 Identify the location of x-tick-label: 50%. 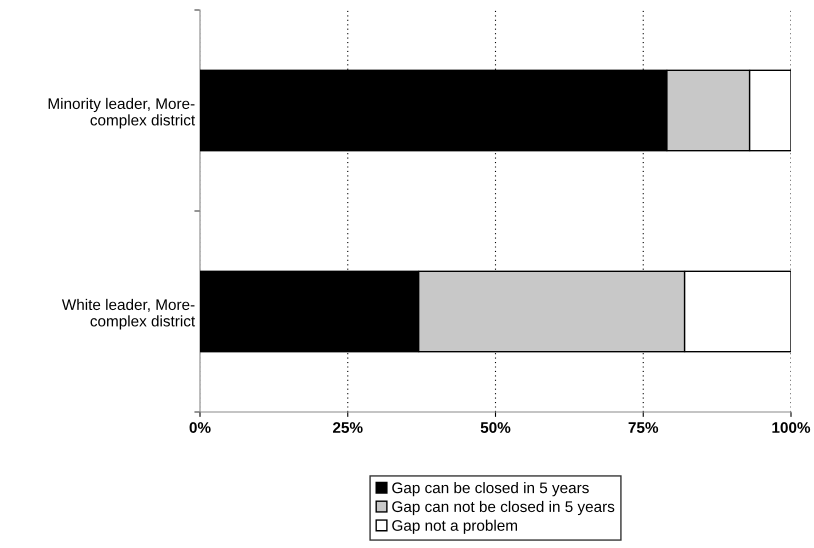
(495, 427).